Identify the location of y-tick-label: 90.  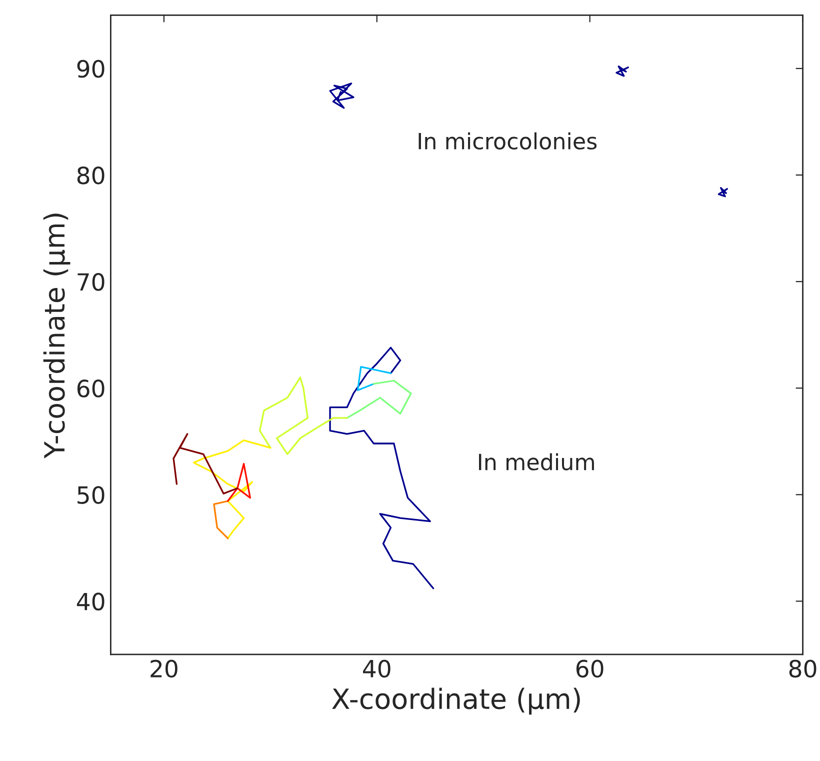
(90, 69).